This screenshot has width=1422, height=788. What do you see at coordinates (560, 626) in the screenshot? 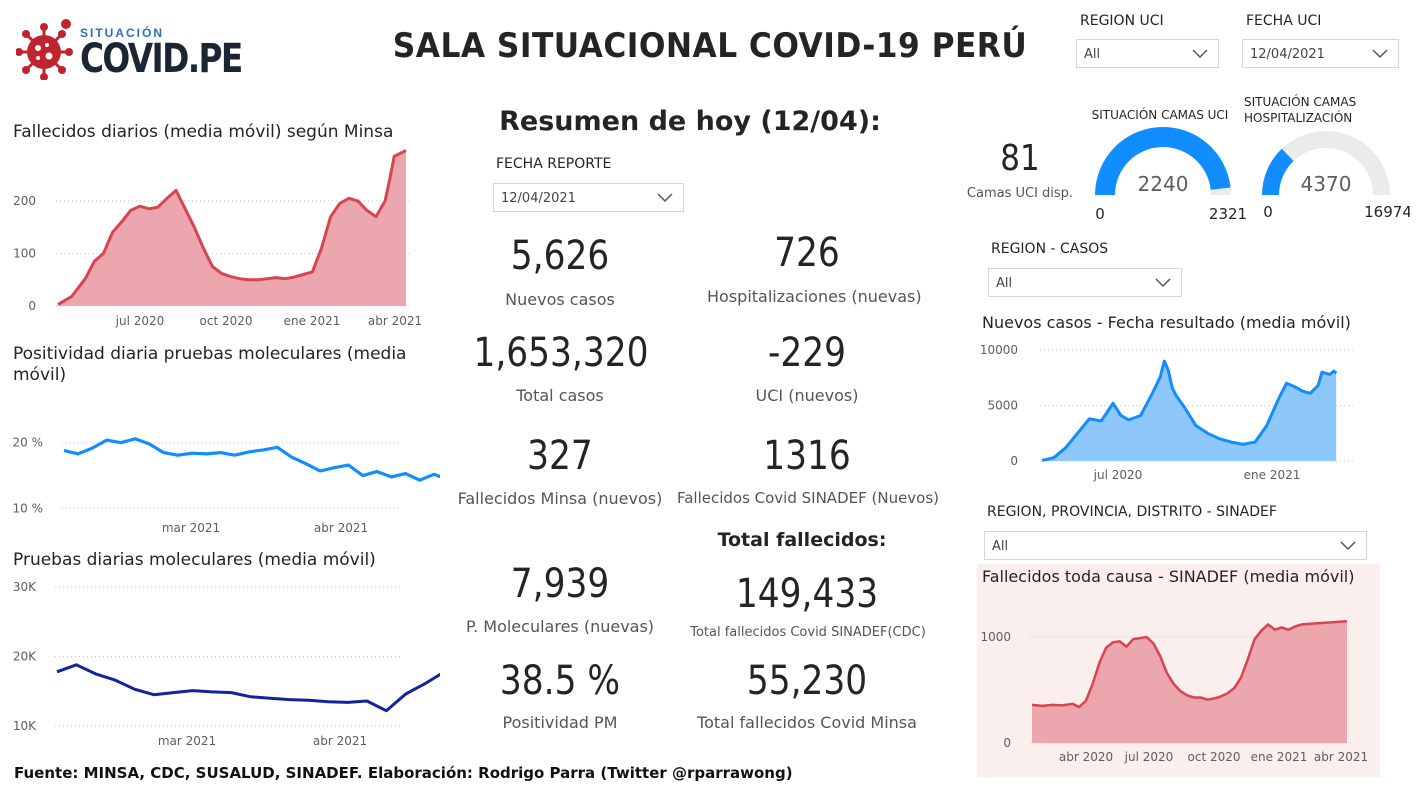
I see `kpi-p-moleculares-label: P. Moleculares (nuevas)` at bounding box center [560, 626].